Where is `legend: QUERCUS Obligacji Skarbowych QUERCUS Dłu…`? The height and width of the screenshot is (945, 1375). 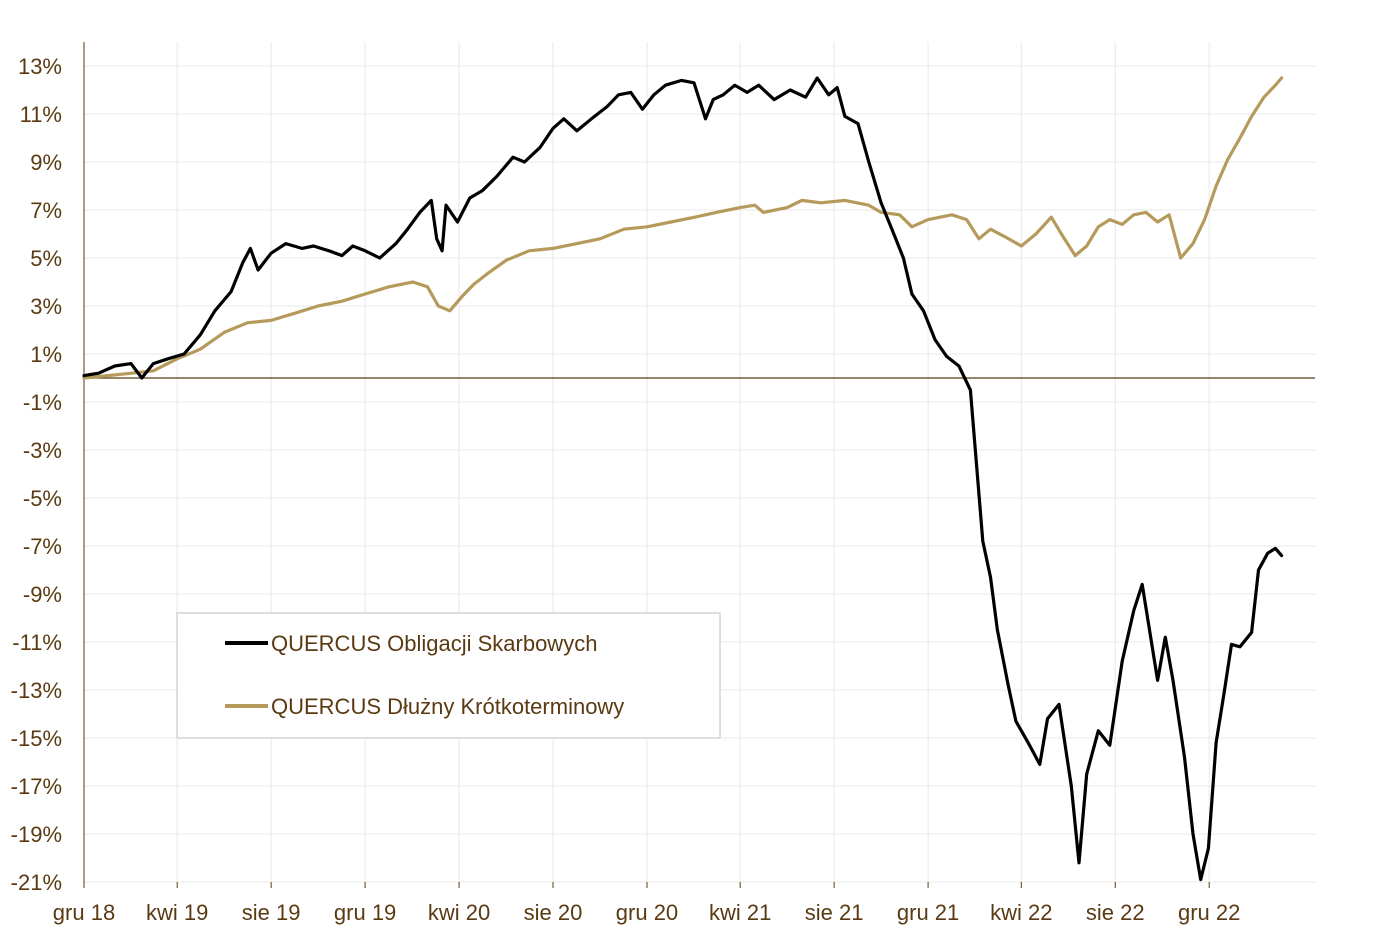 legend: QUERCUS Obligacji Skarbowych QUERCUS Dłu… is located at coordinates (448, 675).